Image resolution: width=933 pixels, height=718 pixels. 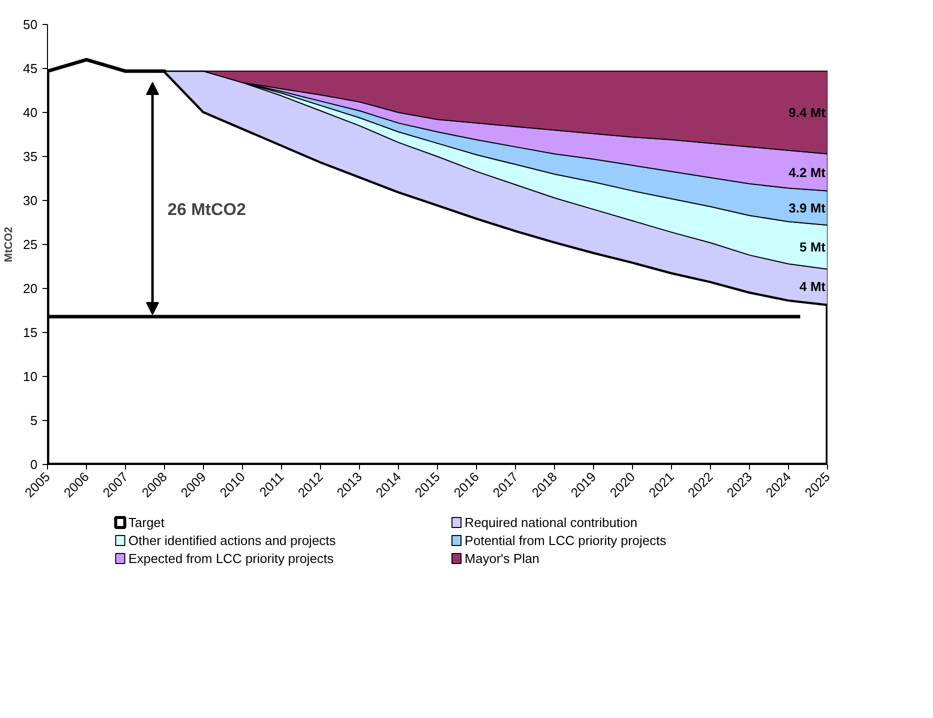 I want to click on y-tick-label: 5, so click(x=34, y=420).